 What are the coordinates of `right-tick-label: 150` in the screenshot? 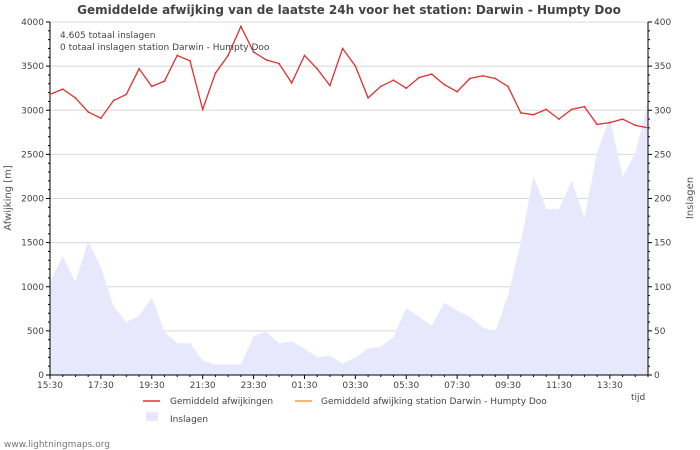 It's located at (662, 244).